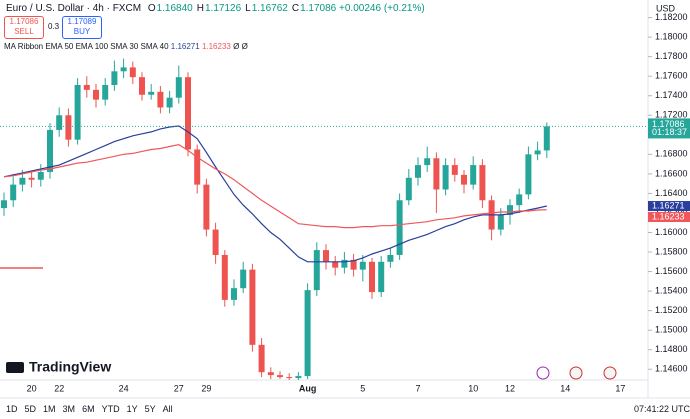 The width and height of the screenshot is (690, 419). I want to click on y-tick-label: 1.15800, so click(671, 251).